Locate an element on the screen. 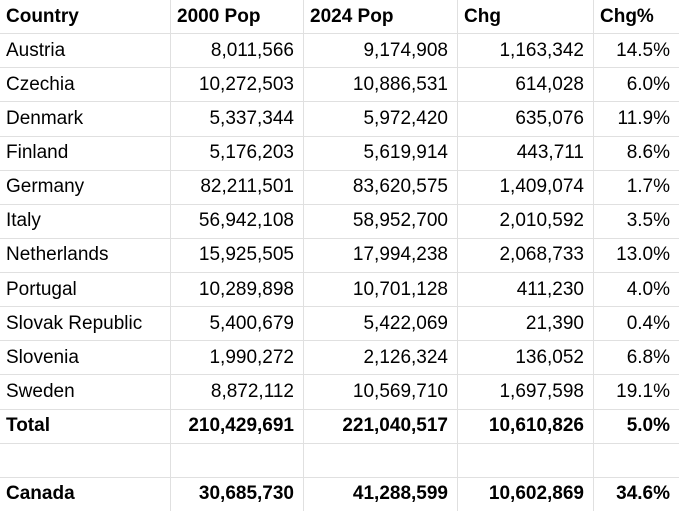 This screenshot has height=511, width=679. cell-chg-pct: 1.7% is located at coordinates (636, 187).